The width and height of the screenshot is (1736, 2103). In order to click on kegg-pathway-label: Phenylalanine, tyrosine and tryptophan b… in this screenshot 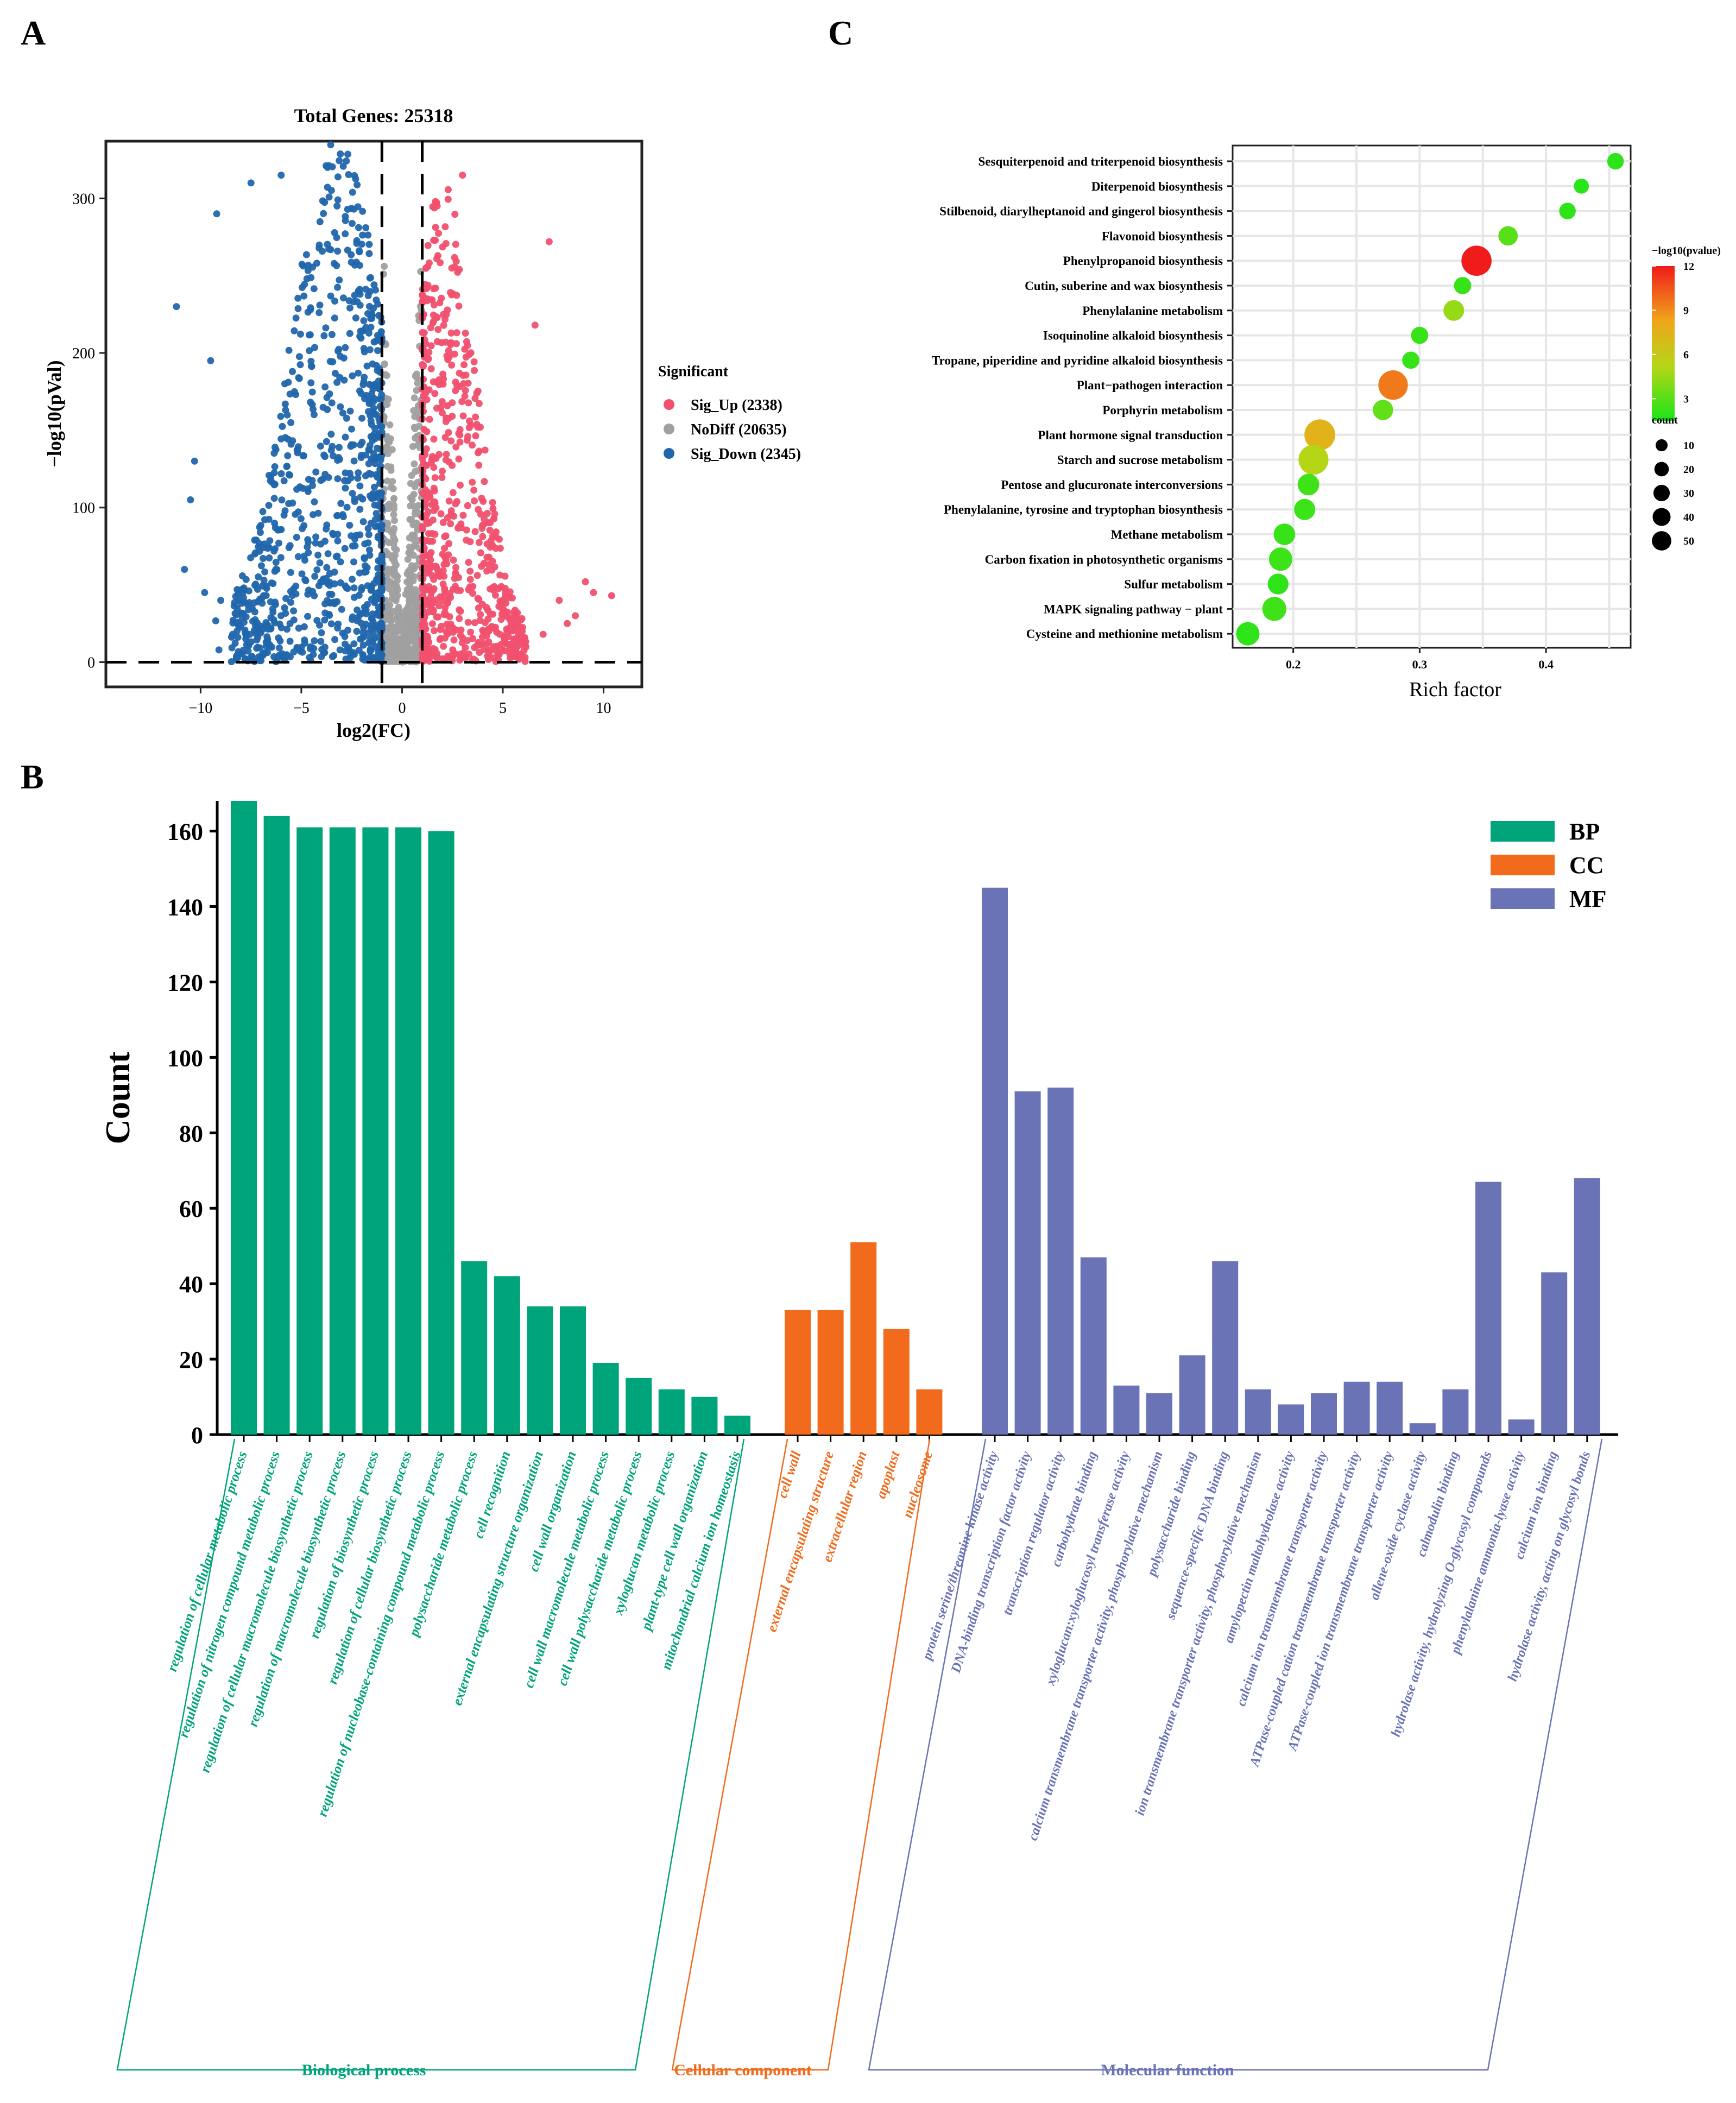, I will do `click(1083, 510)`.